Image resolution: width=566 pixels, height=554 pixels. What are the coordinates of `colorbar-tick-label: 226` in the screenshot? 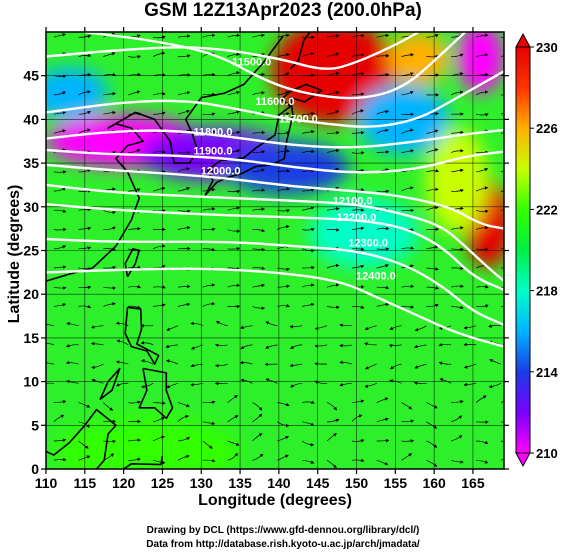 It's located at (547, 128).